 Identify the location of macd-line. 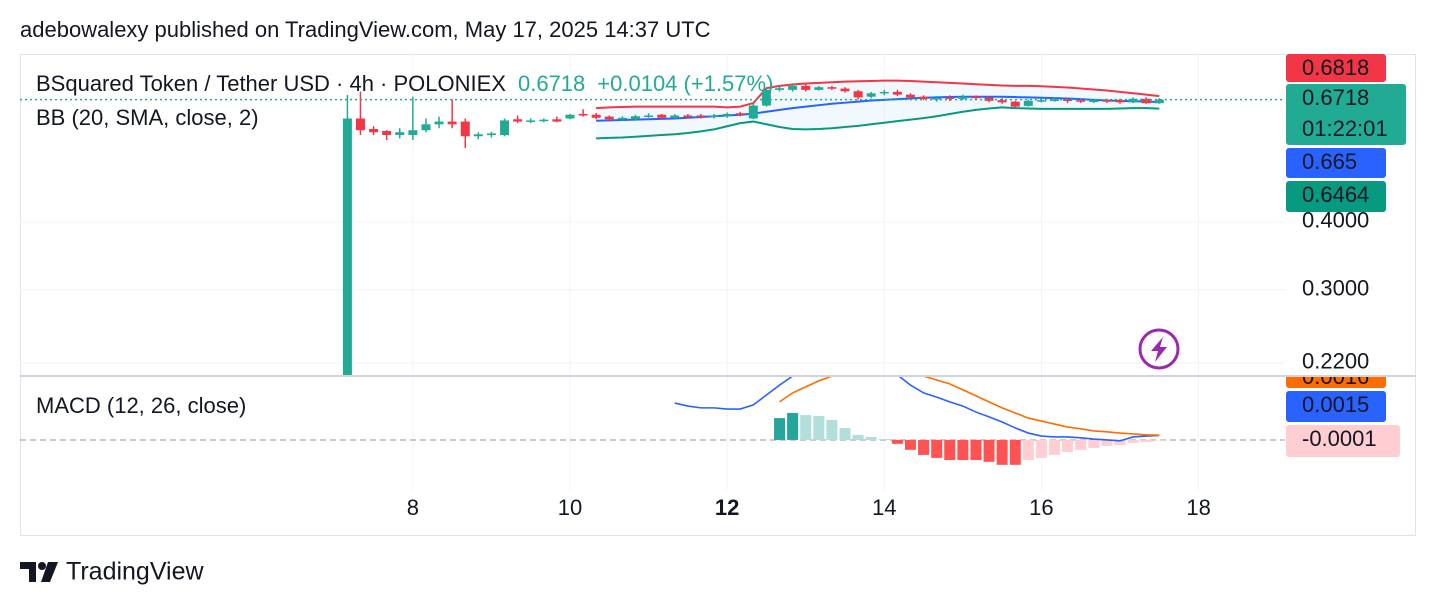
(917, 409).